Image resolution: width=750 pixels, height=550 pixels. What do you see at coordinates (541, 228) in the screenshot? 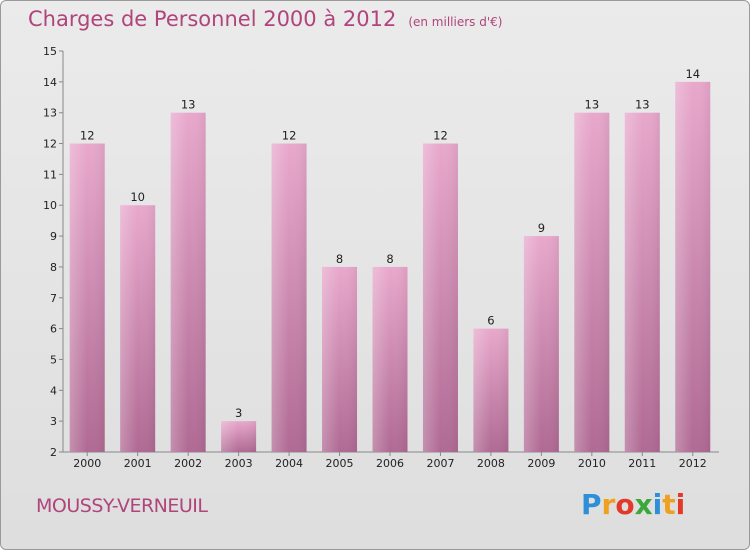
I see `data-label: 9` at bounding box center [541, 228].